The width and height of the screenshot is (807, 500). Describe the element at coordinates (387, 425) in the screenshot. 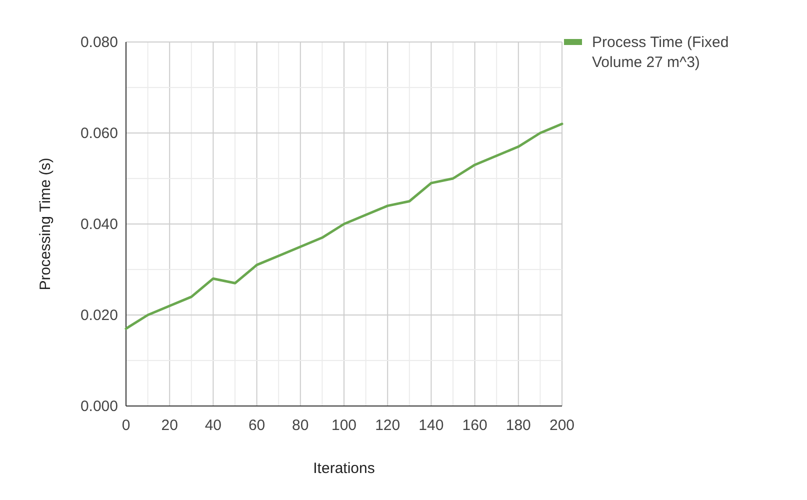

I see `x-tick-label: 120` at that location.